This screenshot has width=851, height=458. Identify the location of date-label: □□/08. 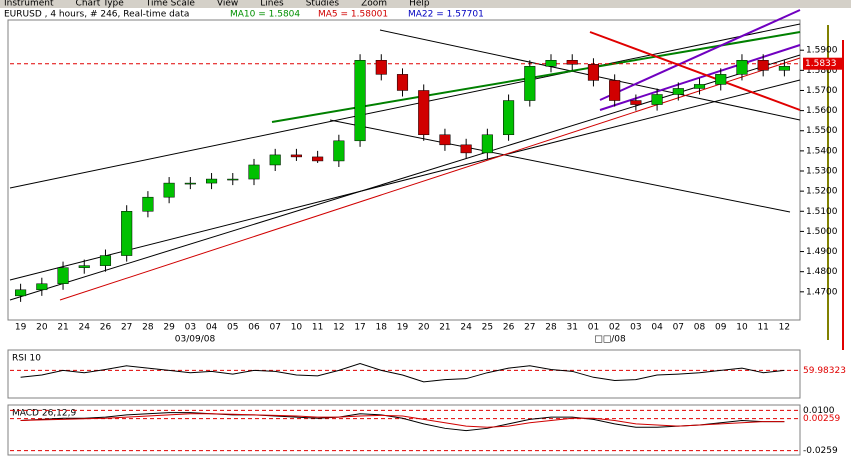
(610, 340).